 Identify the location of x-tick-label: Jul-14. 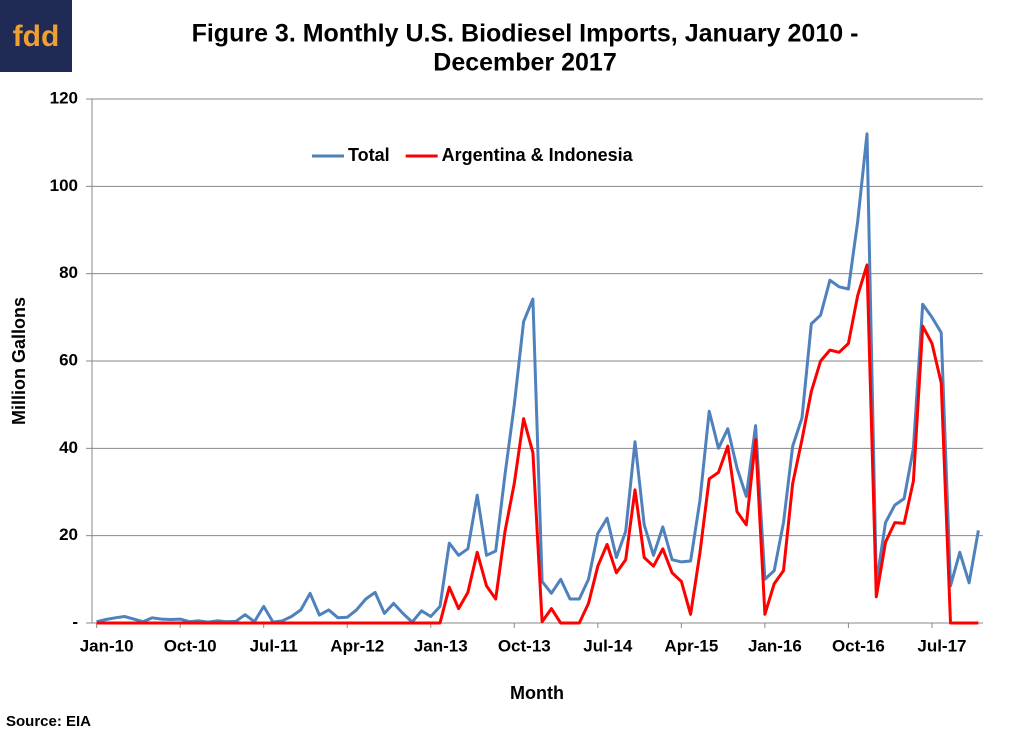
(608, 645).